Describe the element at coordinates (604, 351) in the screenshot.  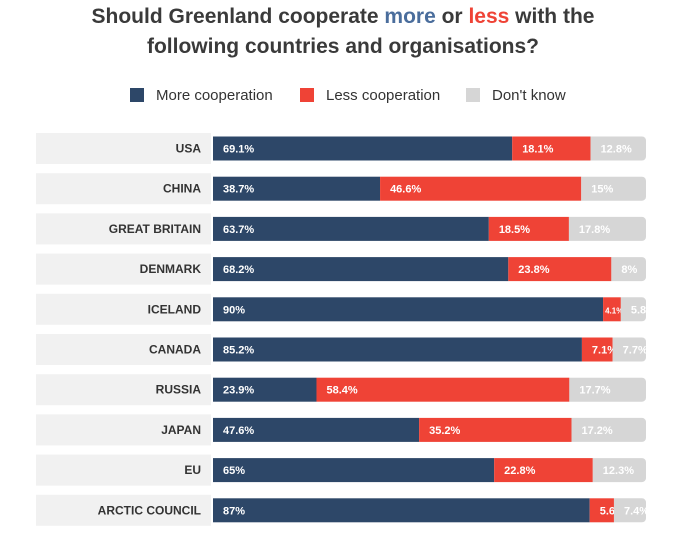
I see `value-label-less-canada: 7.1%` at that location.